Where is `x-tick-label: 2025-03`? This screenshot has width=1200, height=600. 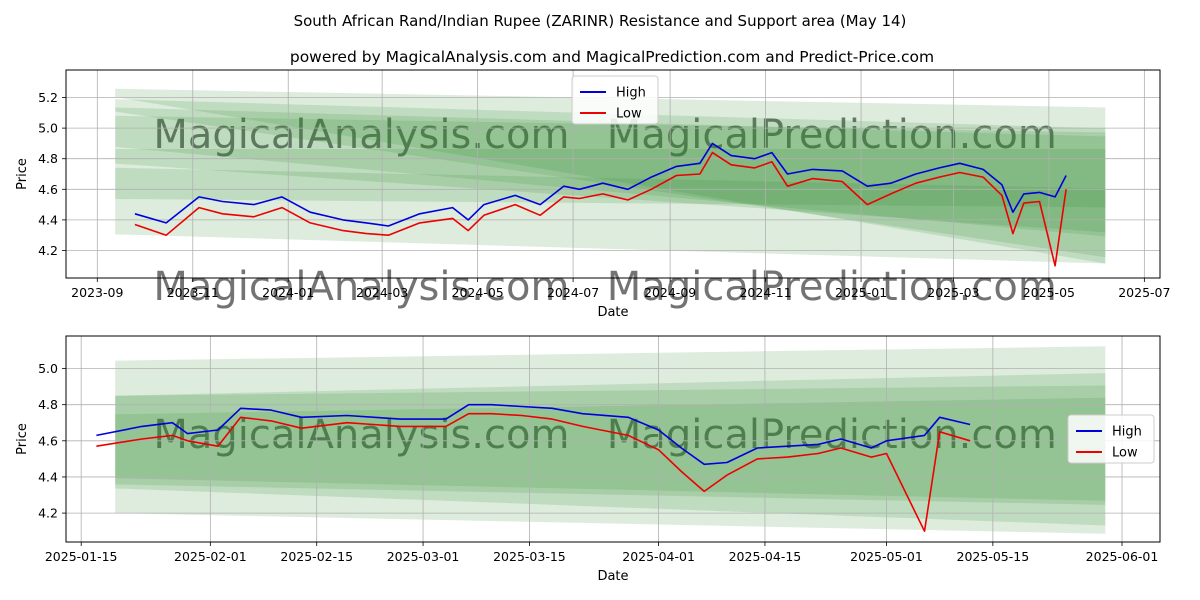
x-tick-label: 2025-03 is located at coordinates (953, 292).